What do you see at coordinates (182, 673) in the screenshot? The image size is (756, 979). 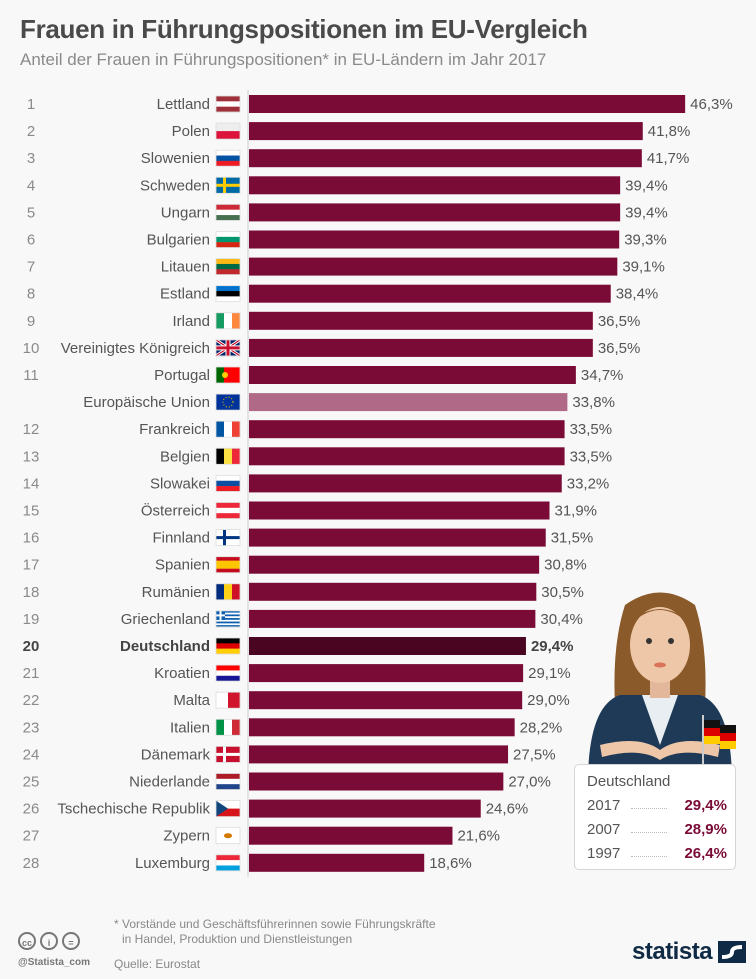 I see `country-label: Kroatien` at bounding box center [182, 673].